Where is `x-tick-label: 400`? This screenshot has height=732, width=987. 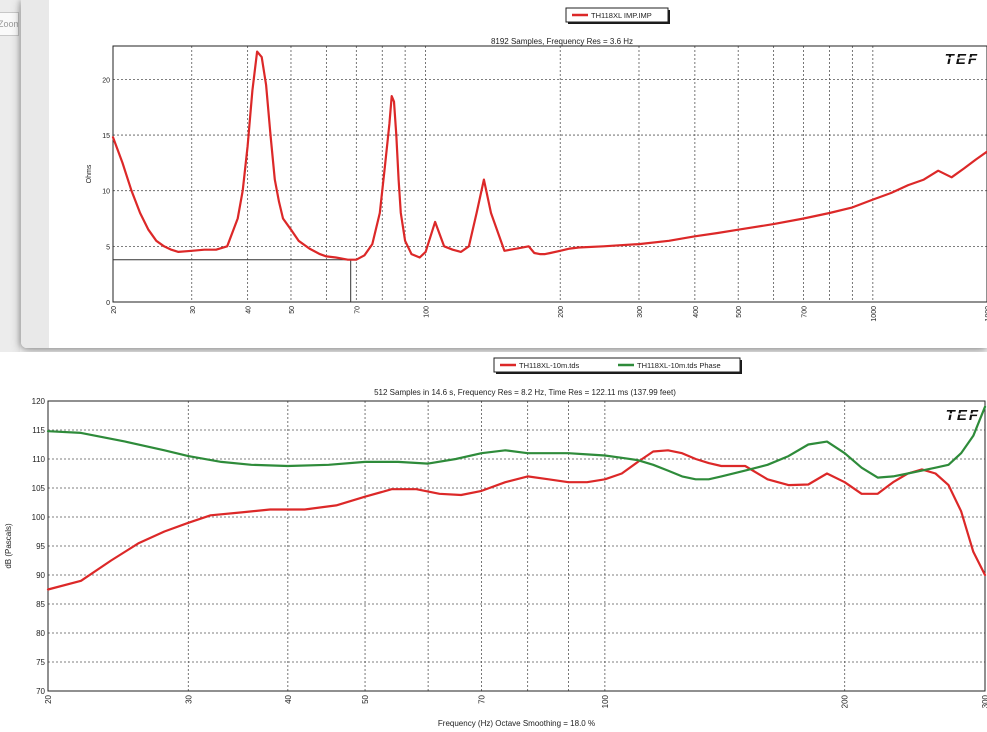
x-tick-label: 400 is located at coordinates (696, 312).